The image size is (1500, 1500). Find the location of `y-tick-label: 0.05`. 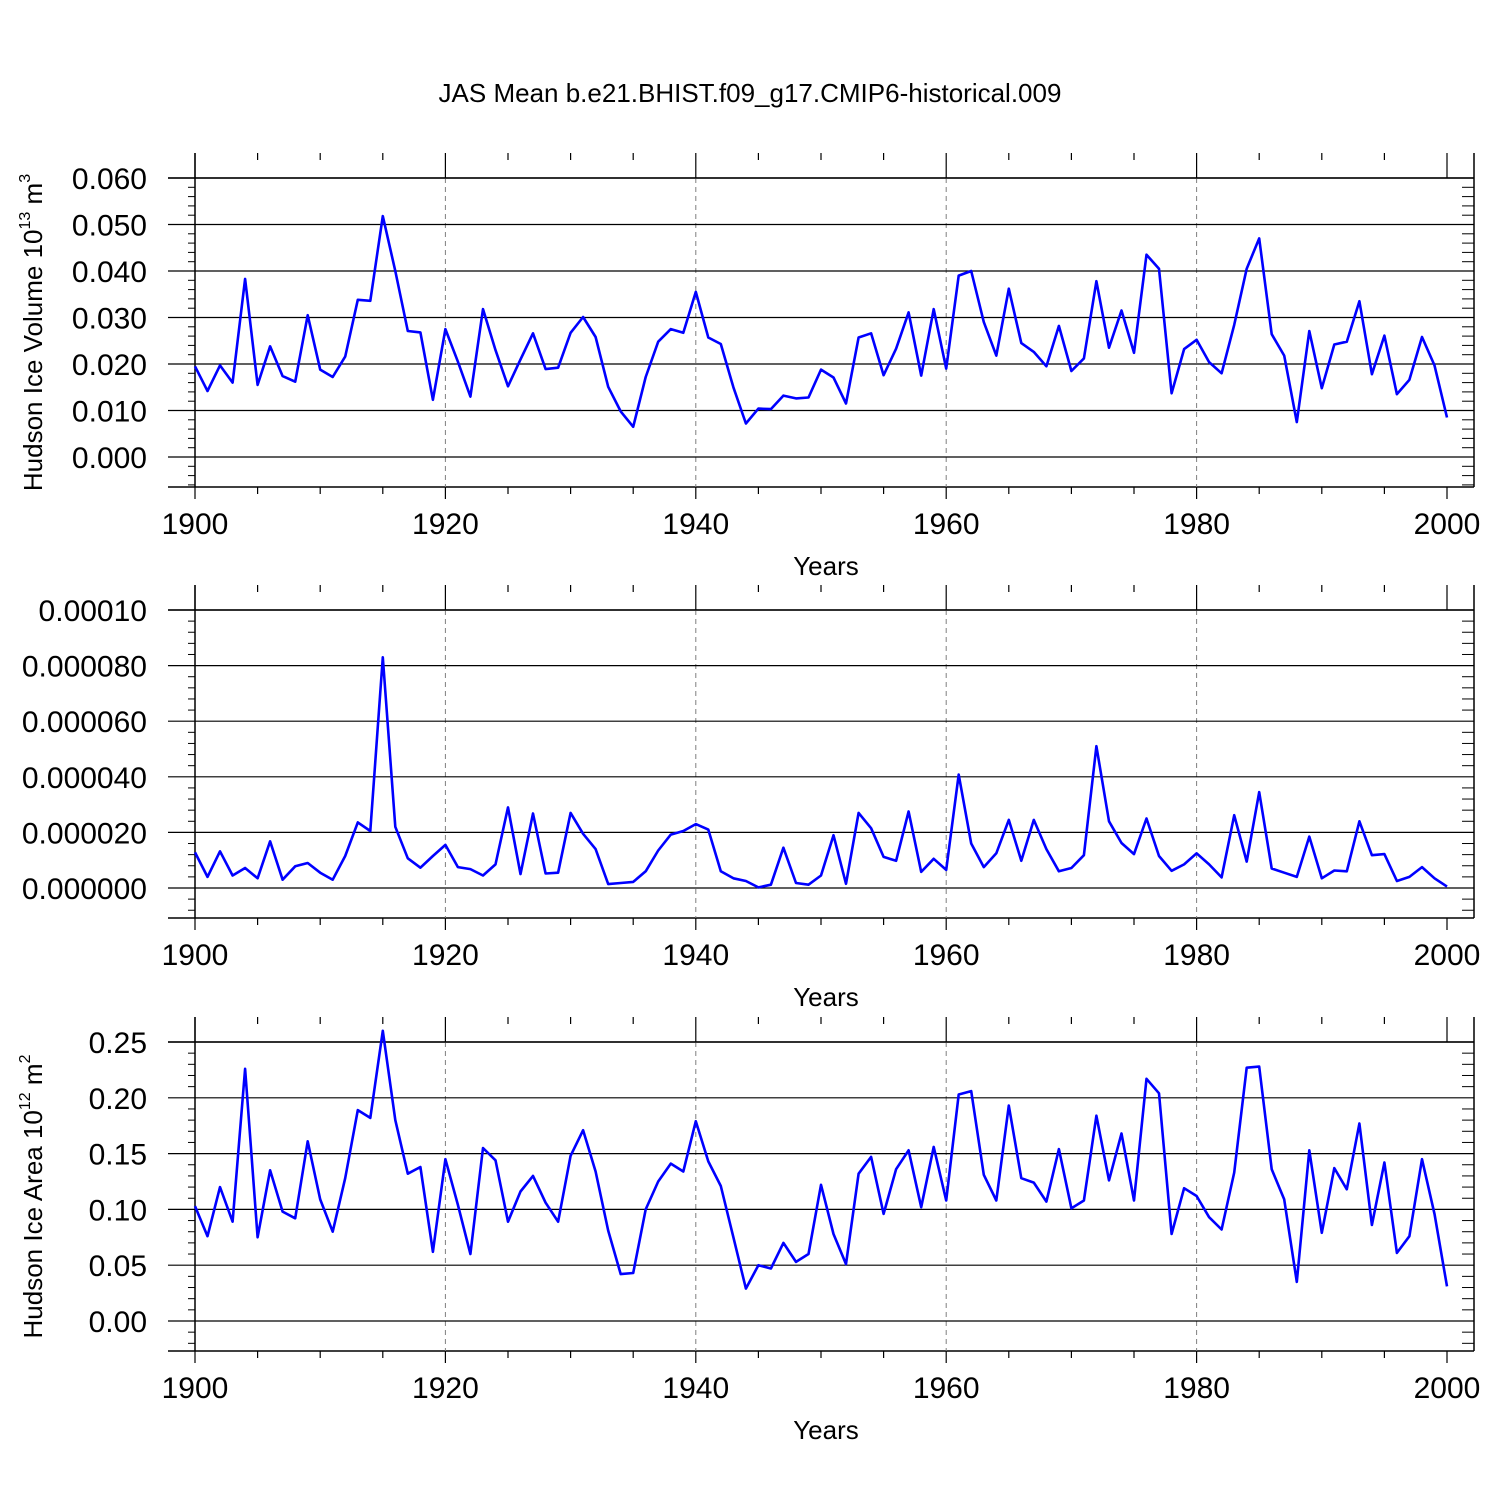

y-tick-label: 0.05 is located at coordinates (118, 1266).